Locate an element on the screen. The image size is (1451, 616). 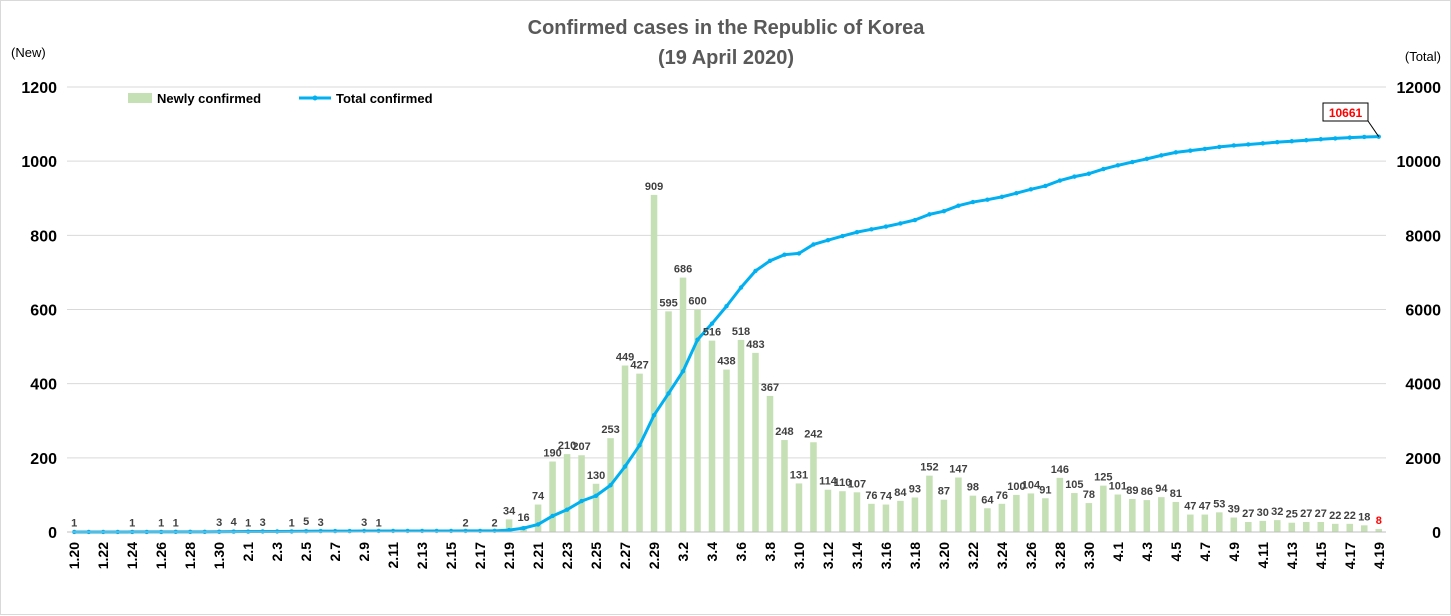
data-label-new-1.31: 4 is located at coordinates (234, 523).